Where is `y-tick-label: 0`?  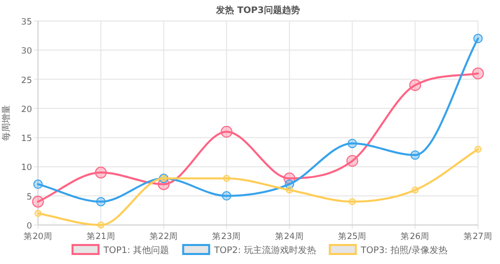 y-tick-label: 0 is located at coordinates (29, 227).